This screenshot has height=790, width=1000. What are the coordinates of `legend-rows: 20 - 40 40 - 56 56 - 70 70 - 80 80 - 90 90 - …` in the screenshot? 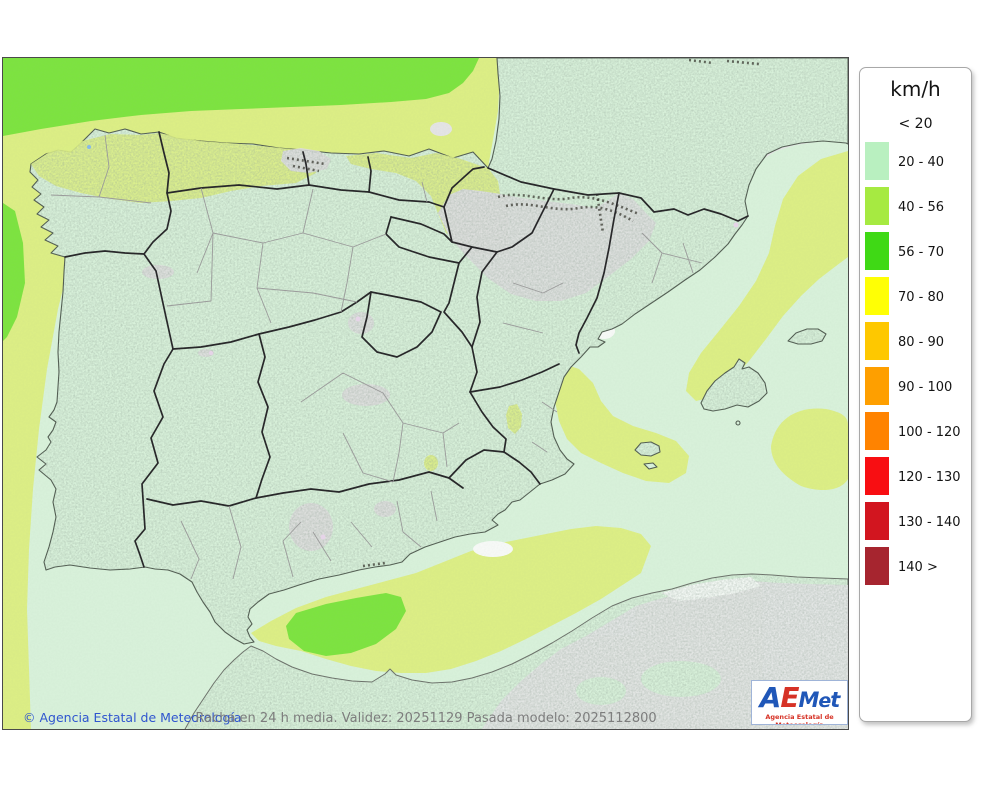 It's located at (915, 365).